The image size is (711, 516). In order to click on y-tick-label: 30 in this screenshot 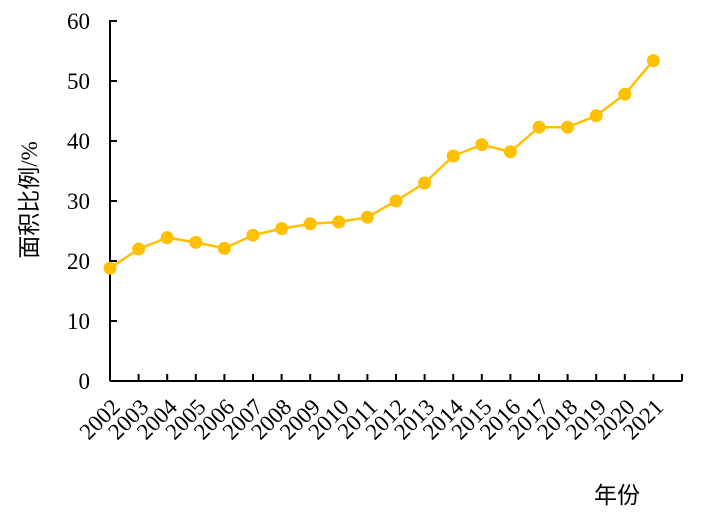, I will do `click(78, 201)`.